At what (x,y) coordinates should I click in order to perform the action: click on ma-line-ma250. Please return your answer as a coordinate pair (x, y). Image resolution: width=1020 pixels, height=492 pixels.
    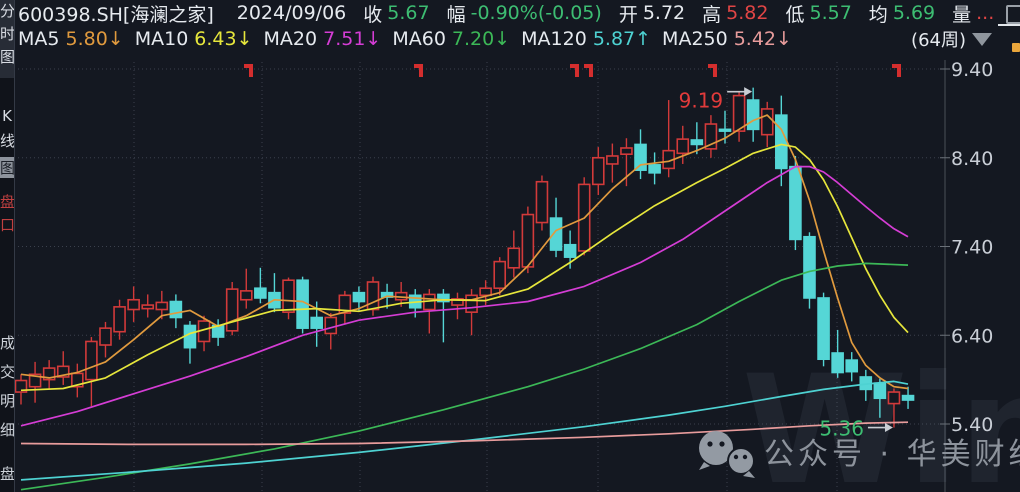
    Looking at the image, I should click on (464, 433).